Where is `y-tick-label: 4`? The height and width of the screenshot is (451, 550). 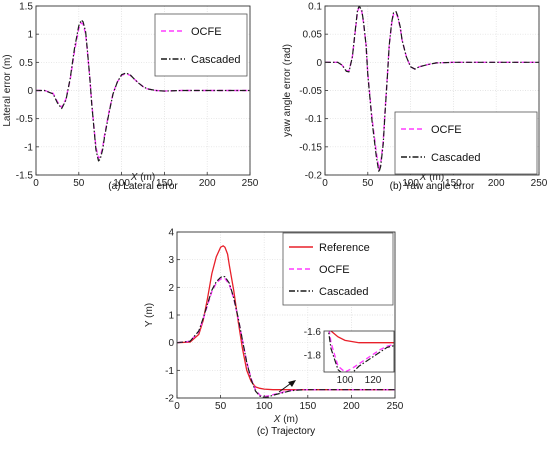 y-tick-label: 4 is located at coordinates (171, 233).